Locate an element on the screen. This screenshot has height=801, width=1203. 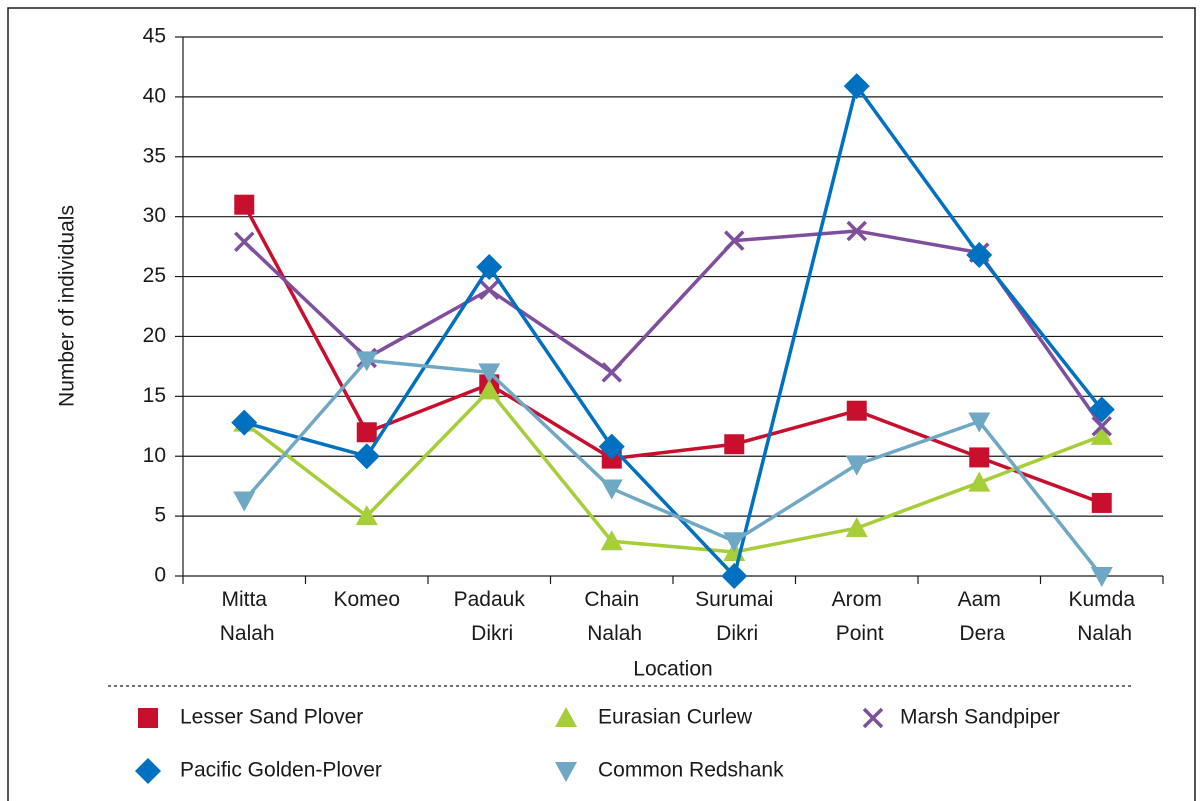
x-tick-label: Arom Point is located at coordinates (857, 616).